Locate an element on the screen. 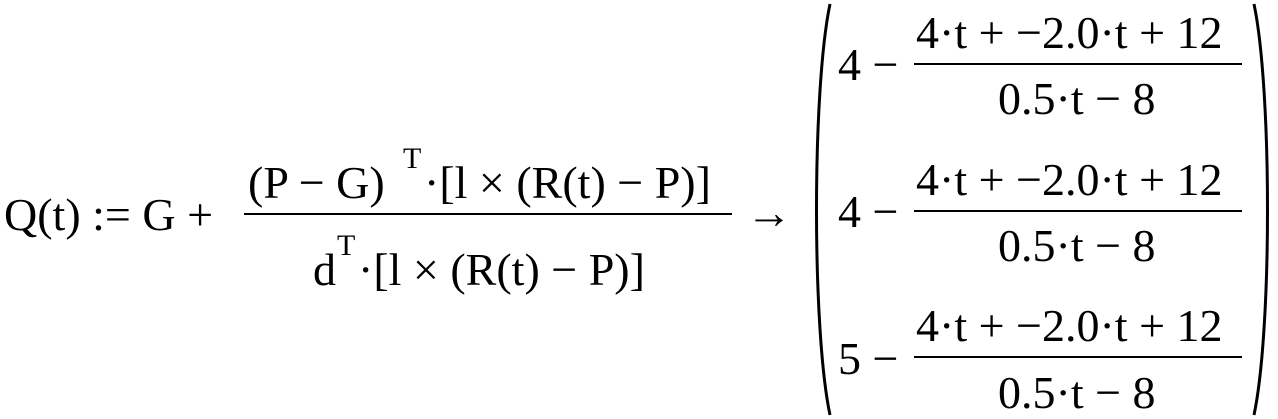 The image size is (1278, 419). vector-row-1-lead: 4 − is located at coordinates (868, 64).